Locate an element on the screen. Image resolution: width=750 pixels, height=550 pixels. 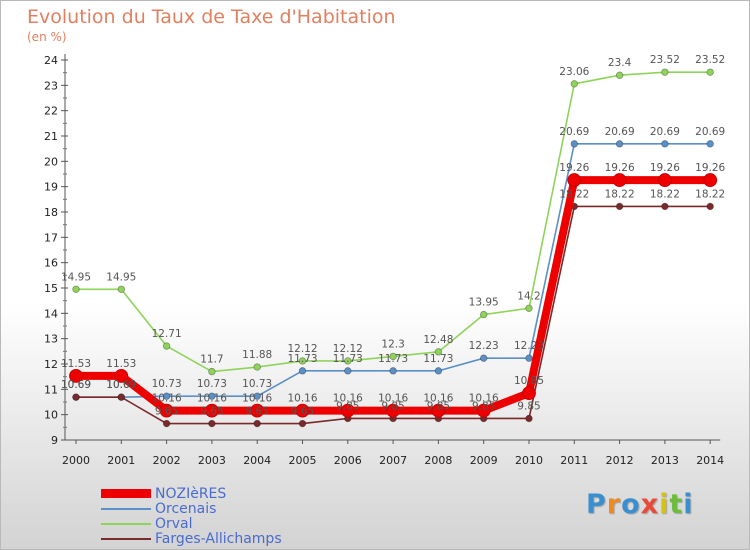
data-label: 20.69 is located at coordinates (574, 132).